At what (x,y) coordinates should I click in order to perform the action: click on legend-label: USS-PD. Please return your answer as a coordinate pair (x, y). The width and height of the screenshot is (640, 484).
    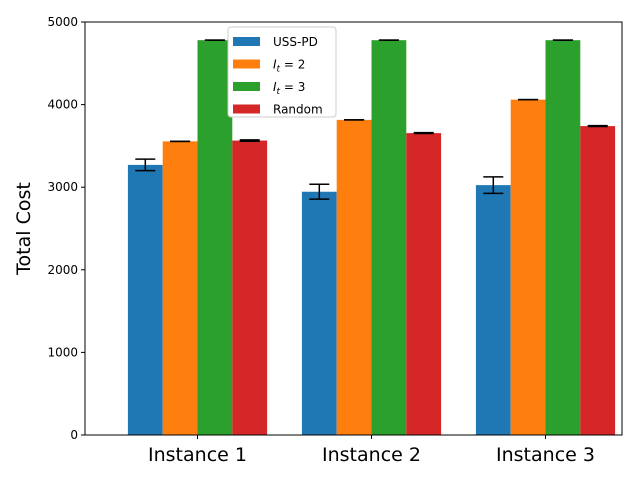
    Looking at the image, I should click on (295, 42).